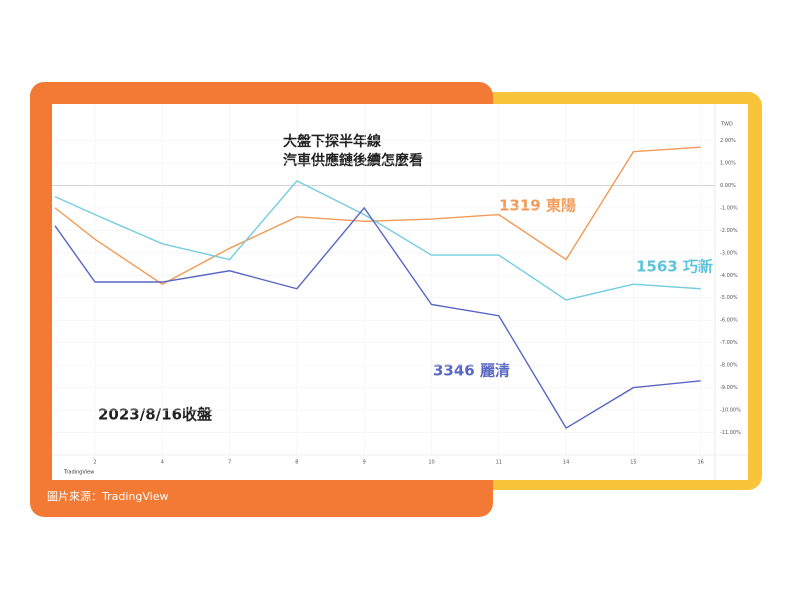 The height and width of the screenshot is (600, 800). What do you see at coordinates (728, 163) in the screenshot?
I see `y-tick-label: 1.00%` at bounding box center [728, 163].